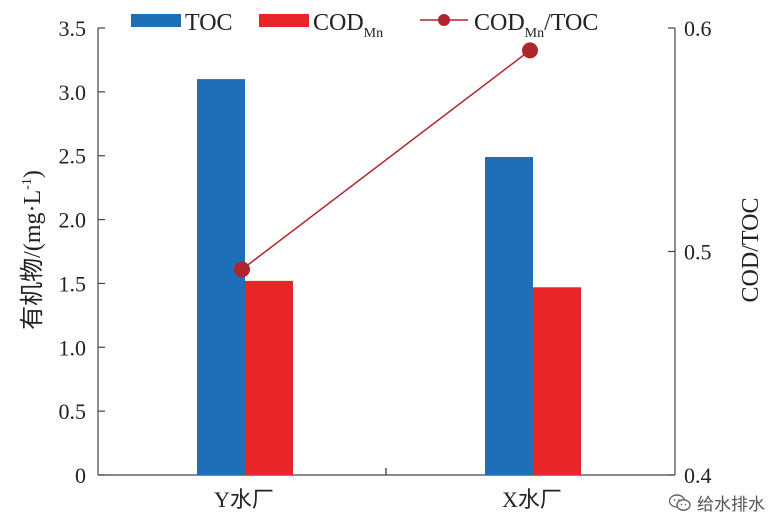 Image resolution: width=777 pixels, height=523 pixels. Describe the element at coordinates (284, 20) in the screenshot. I see `legend-swatch-cod` at that location.